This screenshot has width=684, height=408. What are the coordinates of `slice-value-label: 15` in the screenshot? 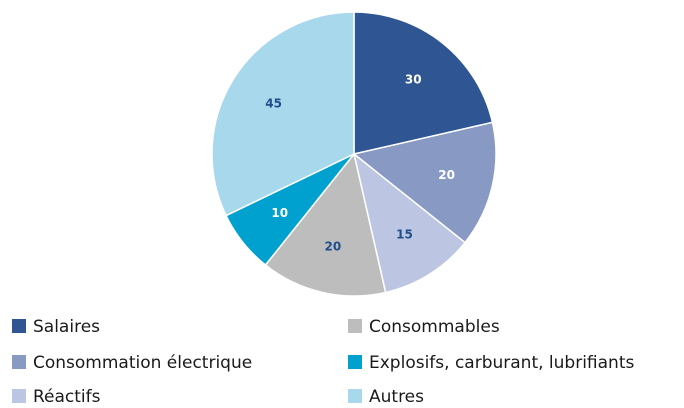 It's located at (404, 234).